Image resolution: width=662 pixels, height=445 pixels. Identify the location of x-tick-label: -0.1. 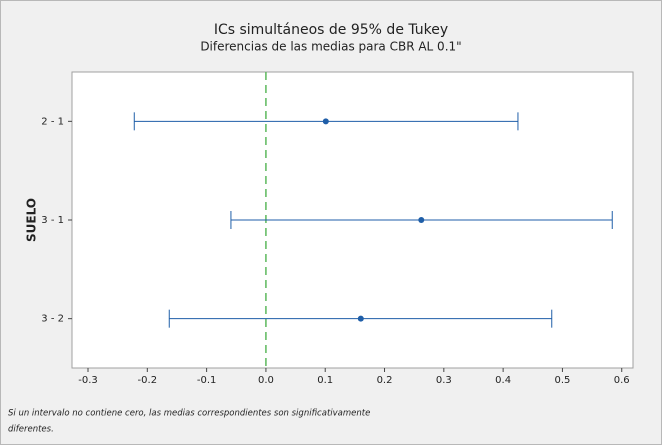
(207, 380).